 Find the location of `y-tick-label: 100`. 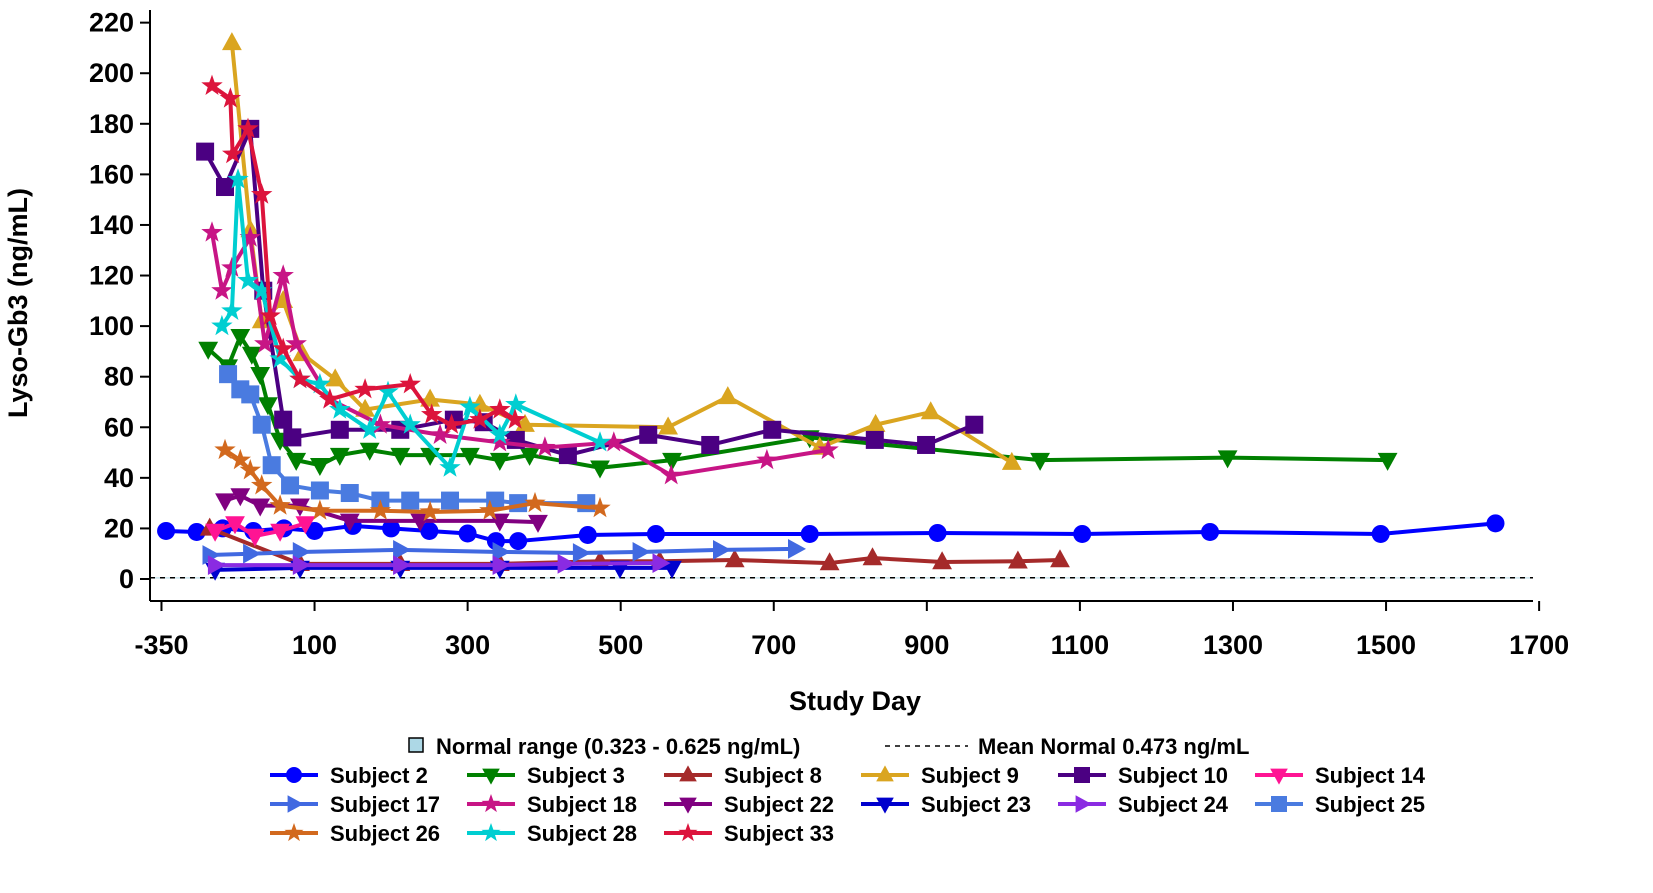

y-tick-label: 100 is located at coordinates (111, 326).